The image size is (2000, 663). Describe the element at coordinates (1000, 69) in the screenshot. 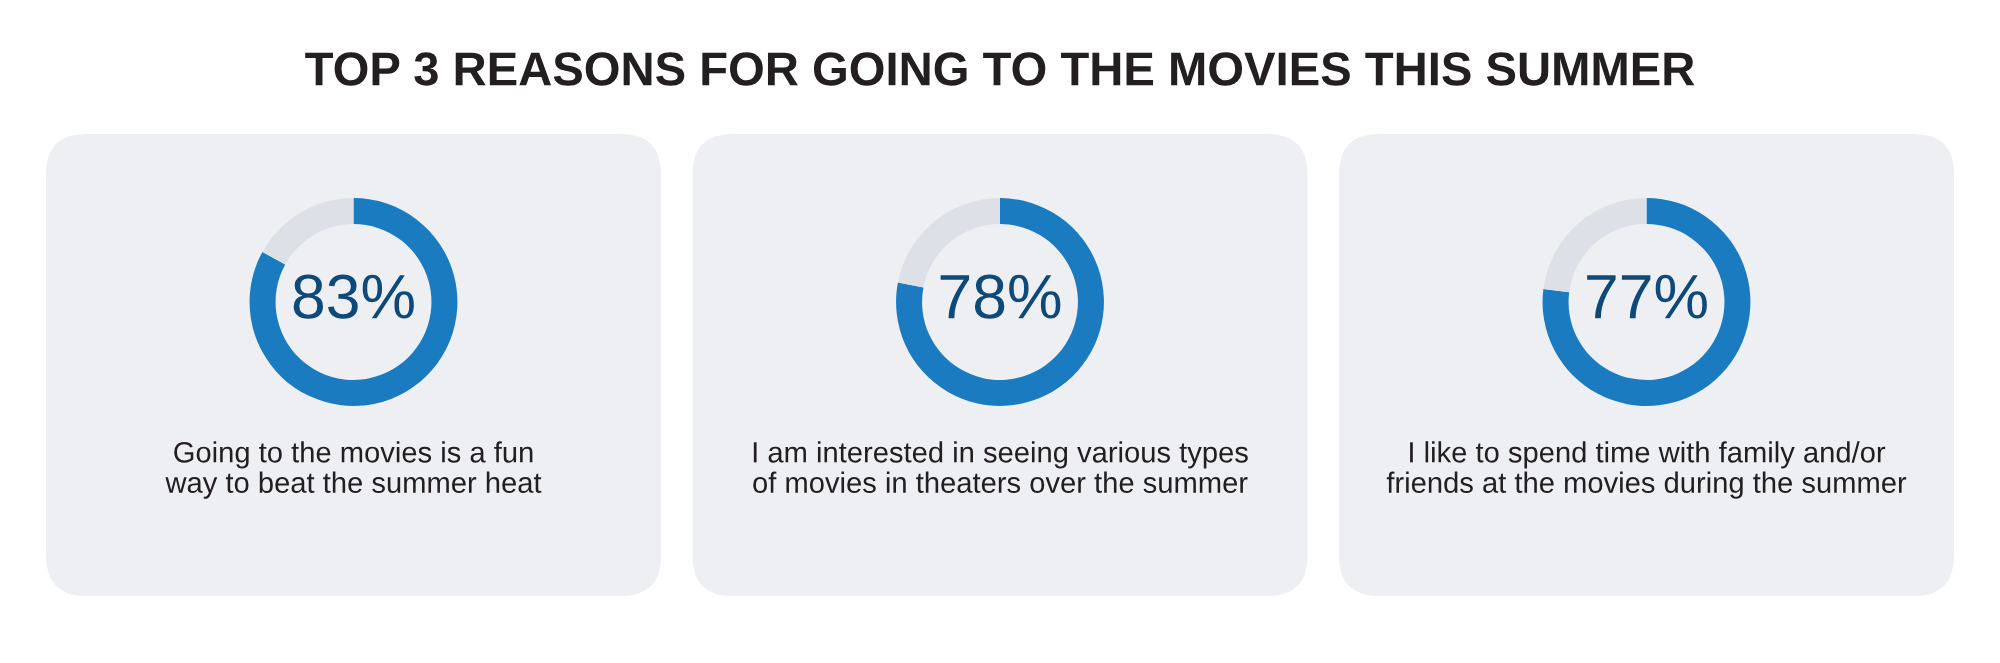

I see `text: TOP 3 REASONS FOR GOING TO THE MOVIES THIS SUMMER` at that location.